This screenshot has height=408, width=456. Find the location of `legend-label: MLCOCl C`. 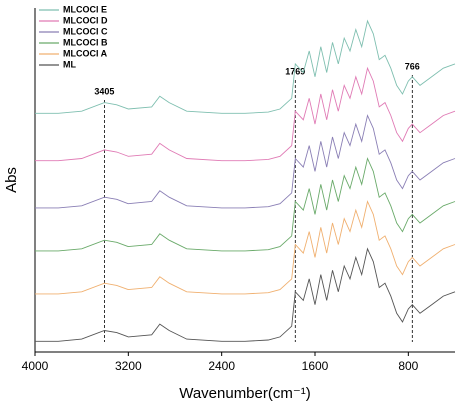

legend-label: MLCOCl C is located at coordinates (85, 31).